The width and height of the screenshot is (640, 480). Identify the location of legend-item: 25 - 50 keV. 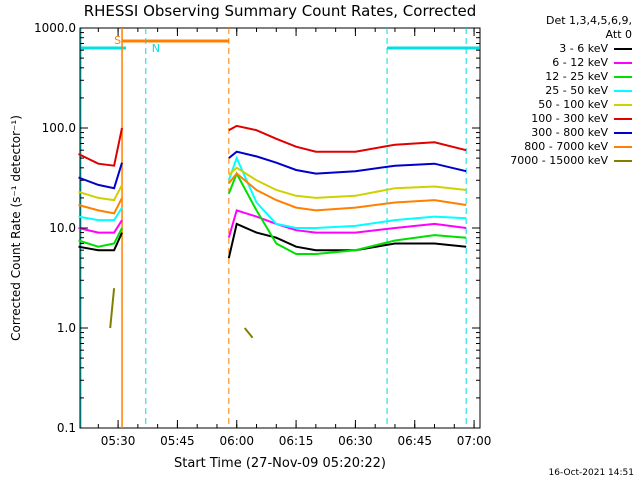
(571, 91).